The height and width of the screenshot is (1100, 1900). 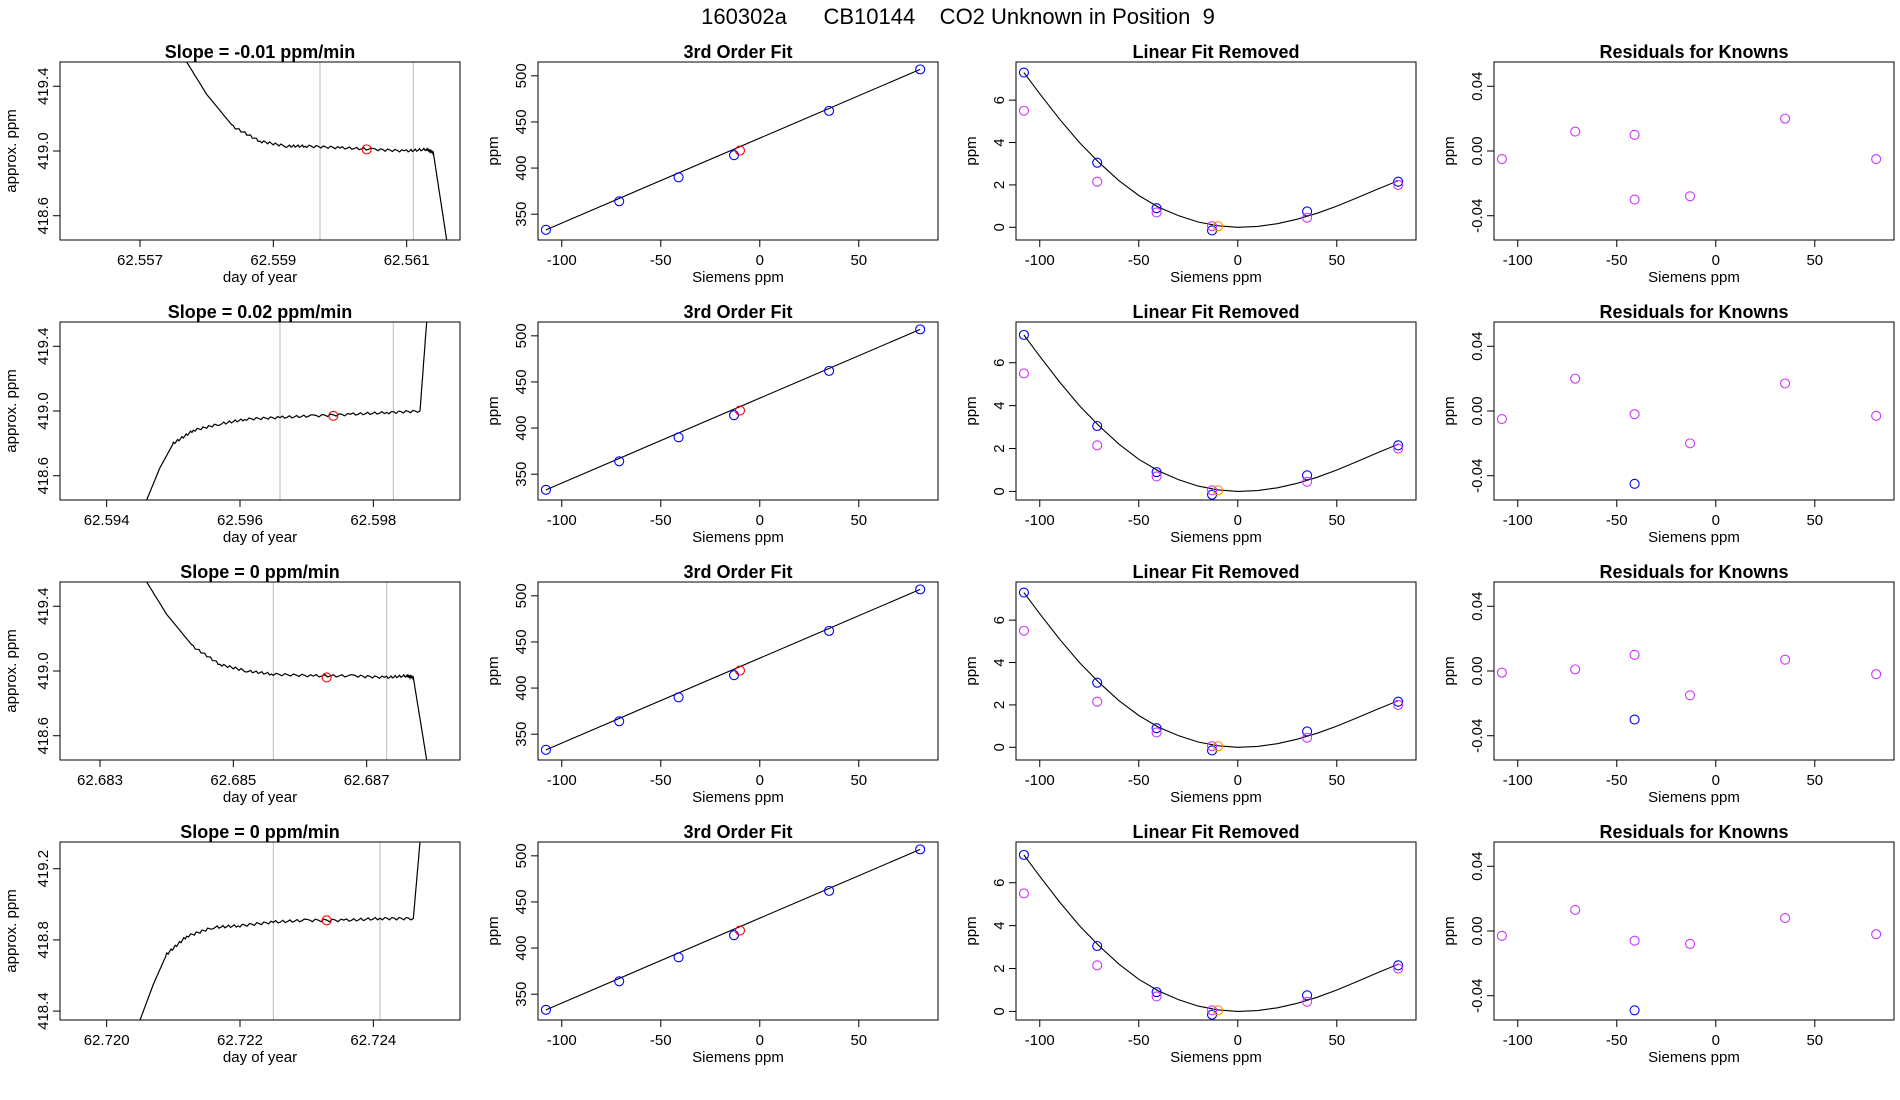 I want to click on panel-title: Slope = 0 ppm/min, so click(x=260, y=832).